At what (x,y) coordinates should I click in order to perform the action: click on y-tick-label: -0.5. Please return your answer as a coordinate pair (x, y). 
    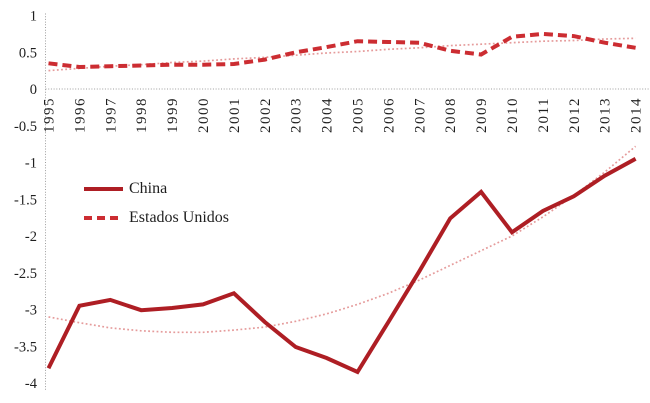
    Looking at the image, I should click on (25, 127).